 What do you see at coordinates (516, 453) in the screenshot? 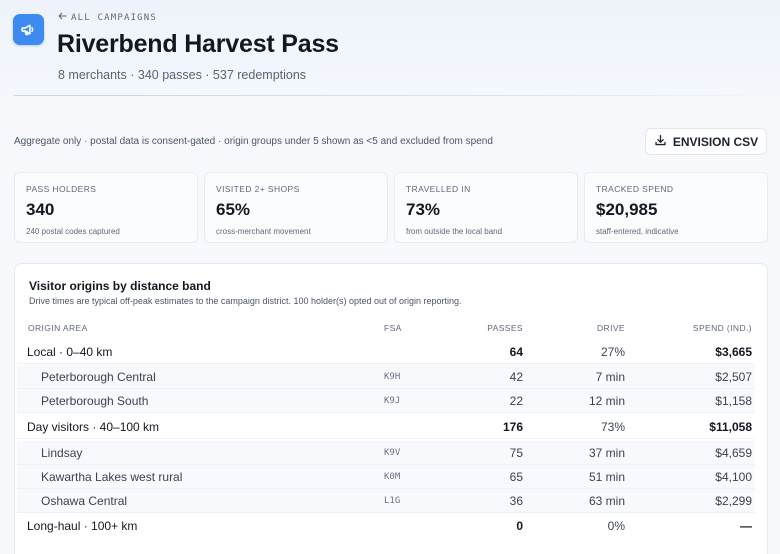
I see `passes-count: 75` at bounding box center [516, 453].